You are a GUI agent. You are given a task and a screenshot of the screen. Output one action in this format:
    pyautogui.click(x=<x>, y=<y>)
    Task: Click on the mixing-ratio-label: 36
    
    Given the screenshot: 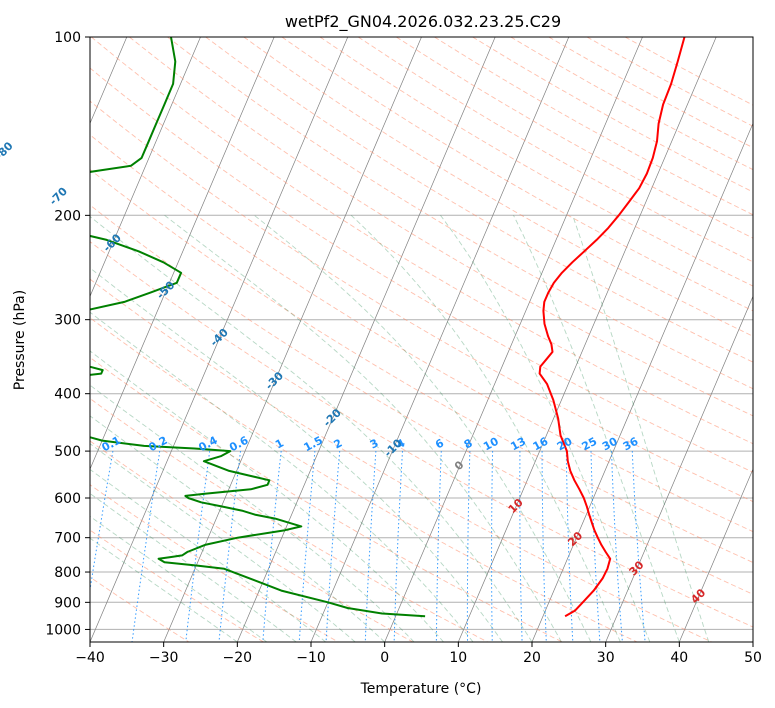 What is the action you would take?
    pyautogui.click(x=631, y=444)
    